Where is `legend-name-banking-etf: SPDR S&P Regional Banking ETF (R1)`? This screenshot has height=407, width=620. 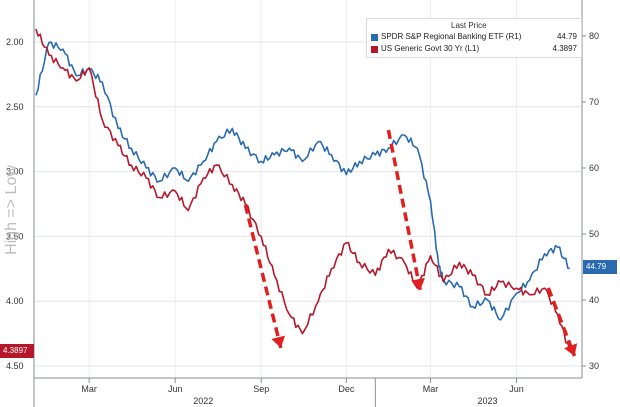 legend-name-banking-etf: SPDR S&P Regional Banking ETF (R1) is located at coordinates (451, 36).